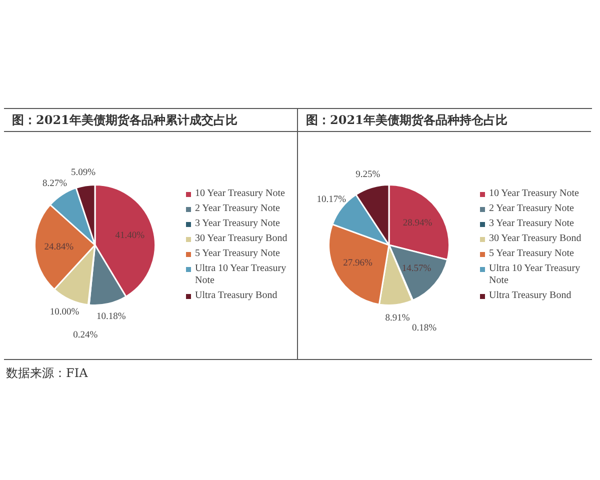 Image resolution: width=600 pixels, height=480 pixels. I want to click on data-label: 14.57%, so click(417, 269).